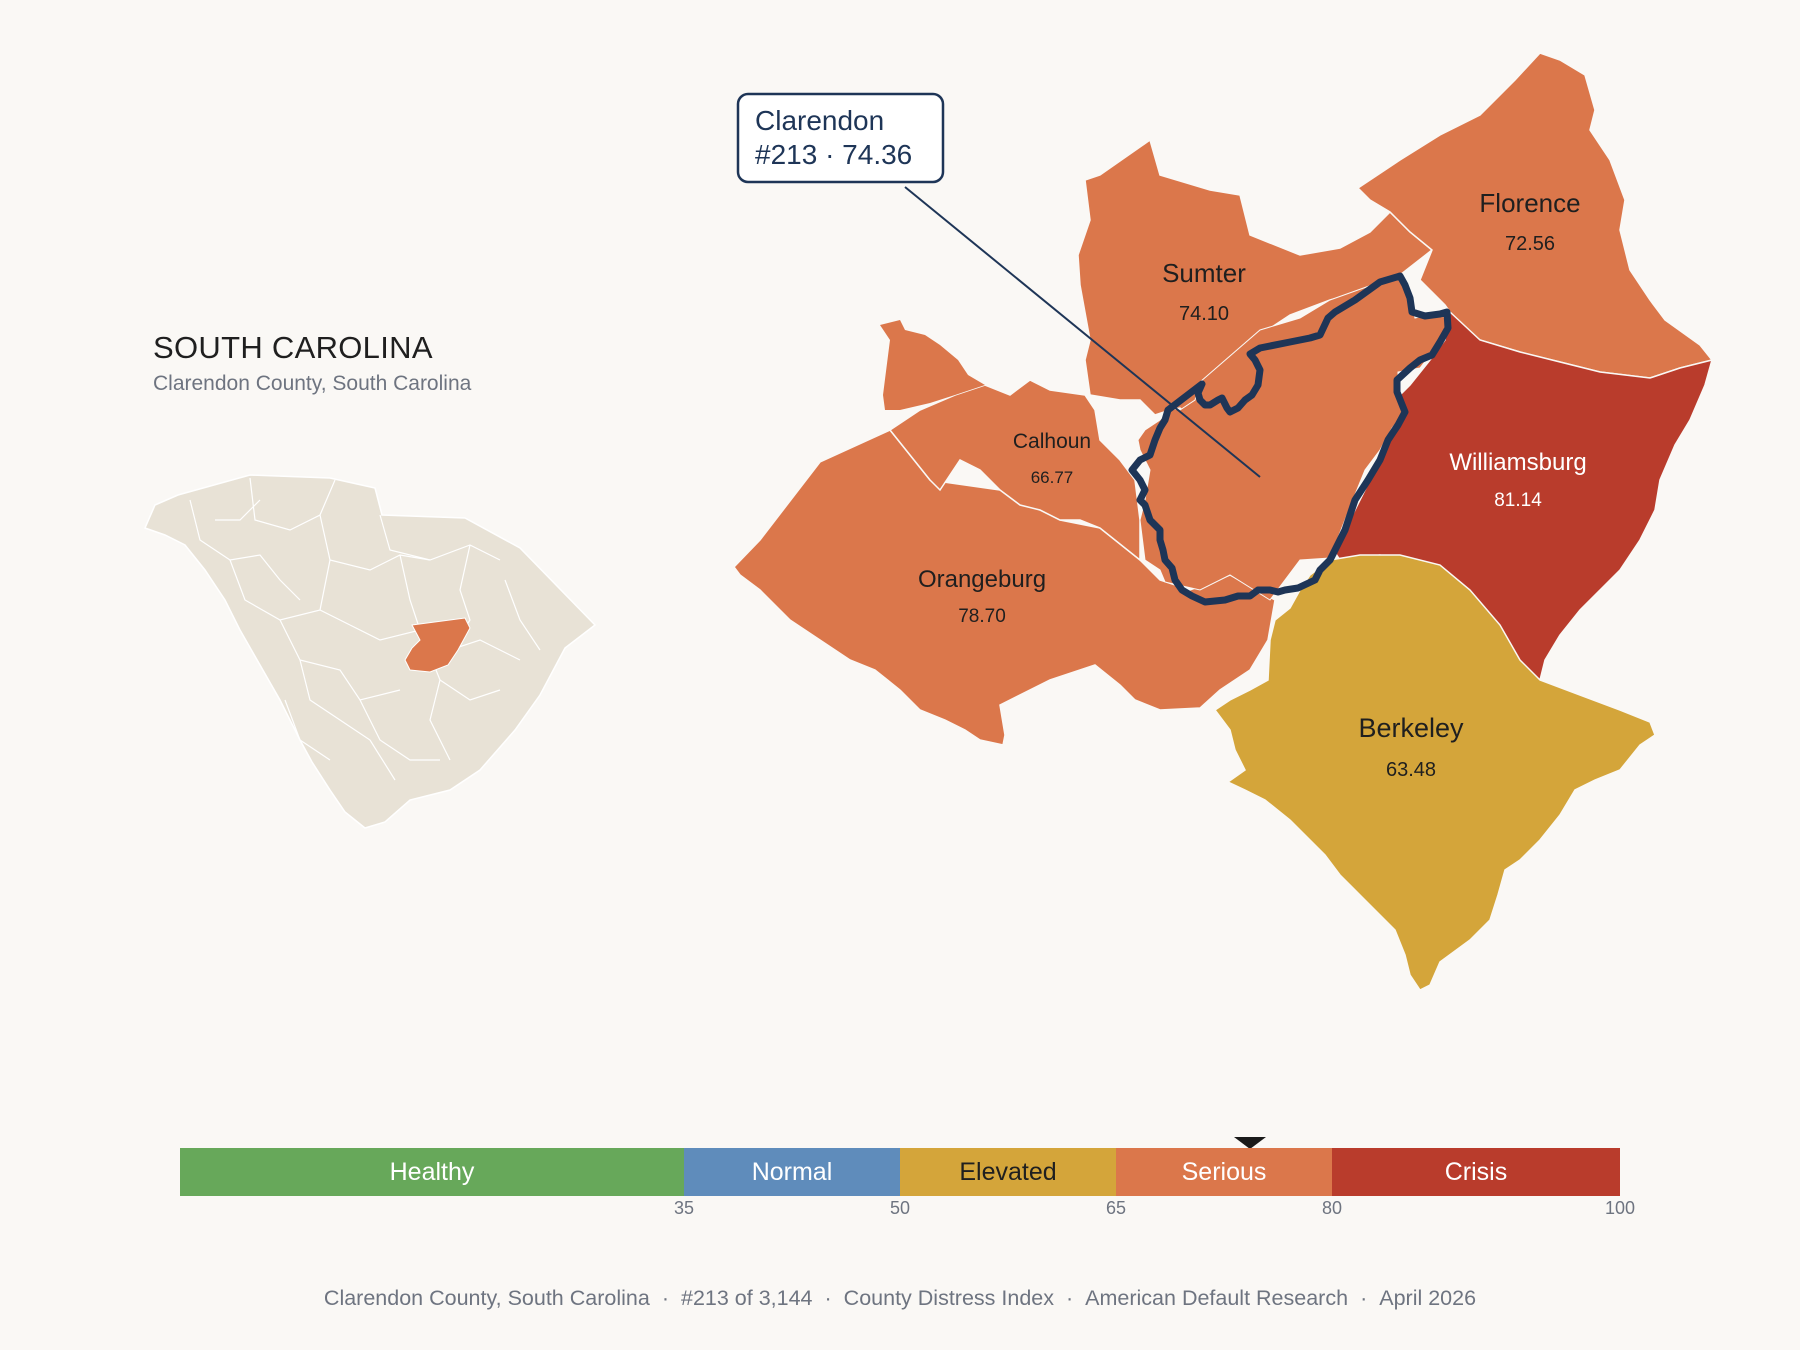 The height and width of the screenshot is (1350, 1800). What do you see at coordinates (948, 1298) in the screenshot?
I see `footer-index: County Distress Index` at bounding box center [948, 1298].